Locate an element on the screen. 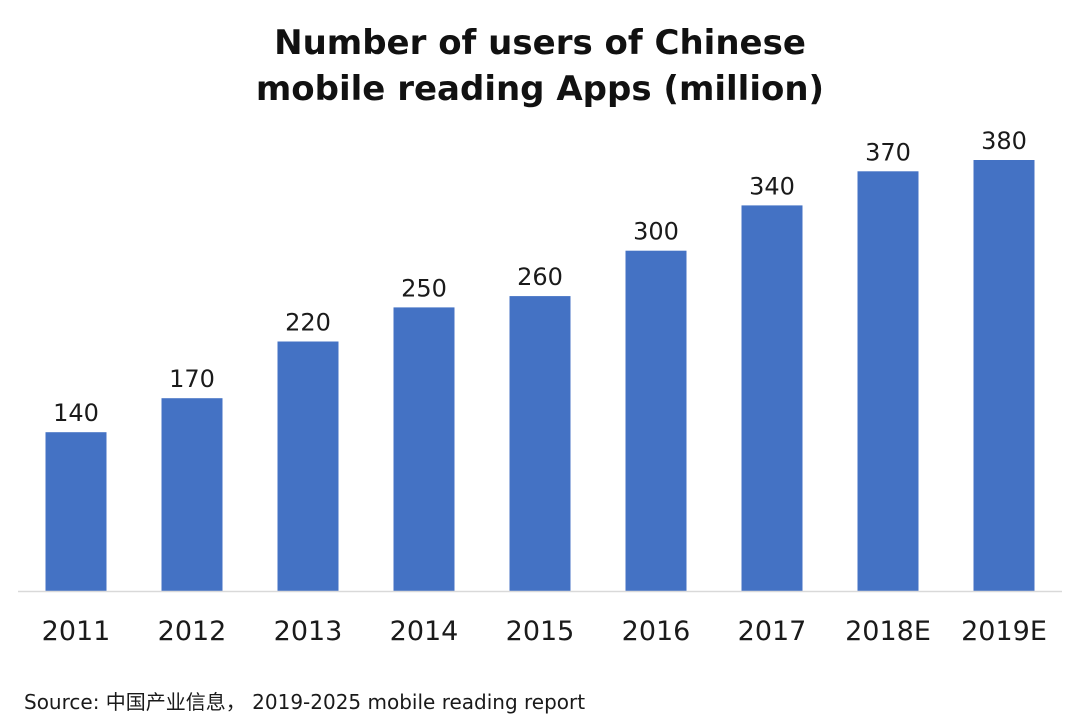 This screenshot has height=728, width=1080. data-label-2011: 140 is located at coordinates (76, 413).